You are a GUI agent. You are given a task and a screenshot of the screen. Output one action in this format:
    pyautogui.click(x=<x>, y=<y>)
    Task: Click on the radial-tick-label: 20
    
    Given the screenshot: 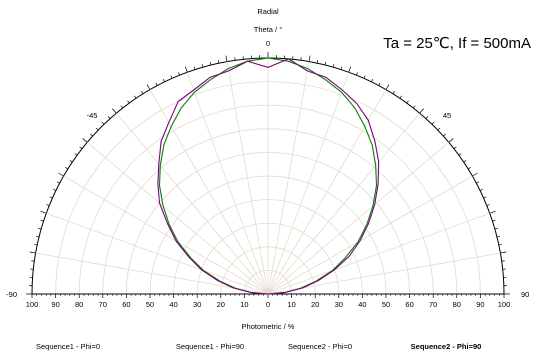 What is the action you would take?
    pyautogui.click(x=221, y=304)
    